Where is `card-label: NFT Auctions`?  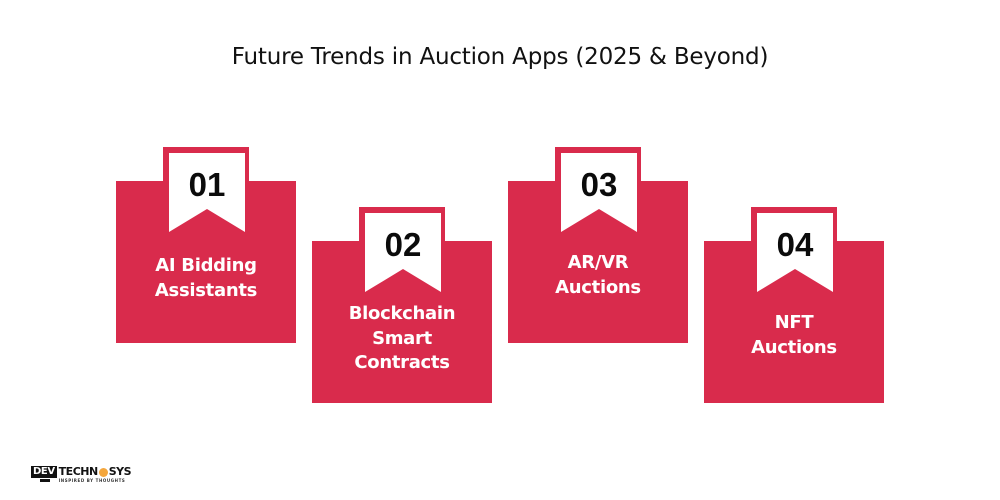
card-label: NFT Auctions is located at coordinates (794, 335).